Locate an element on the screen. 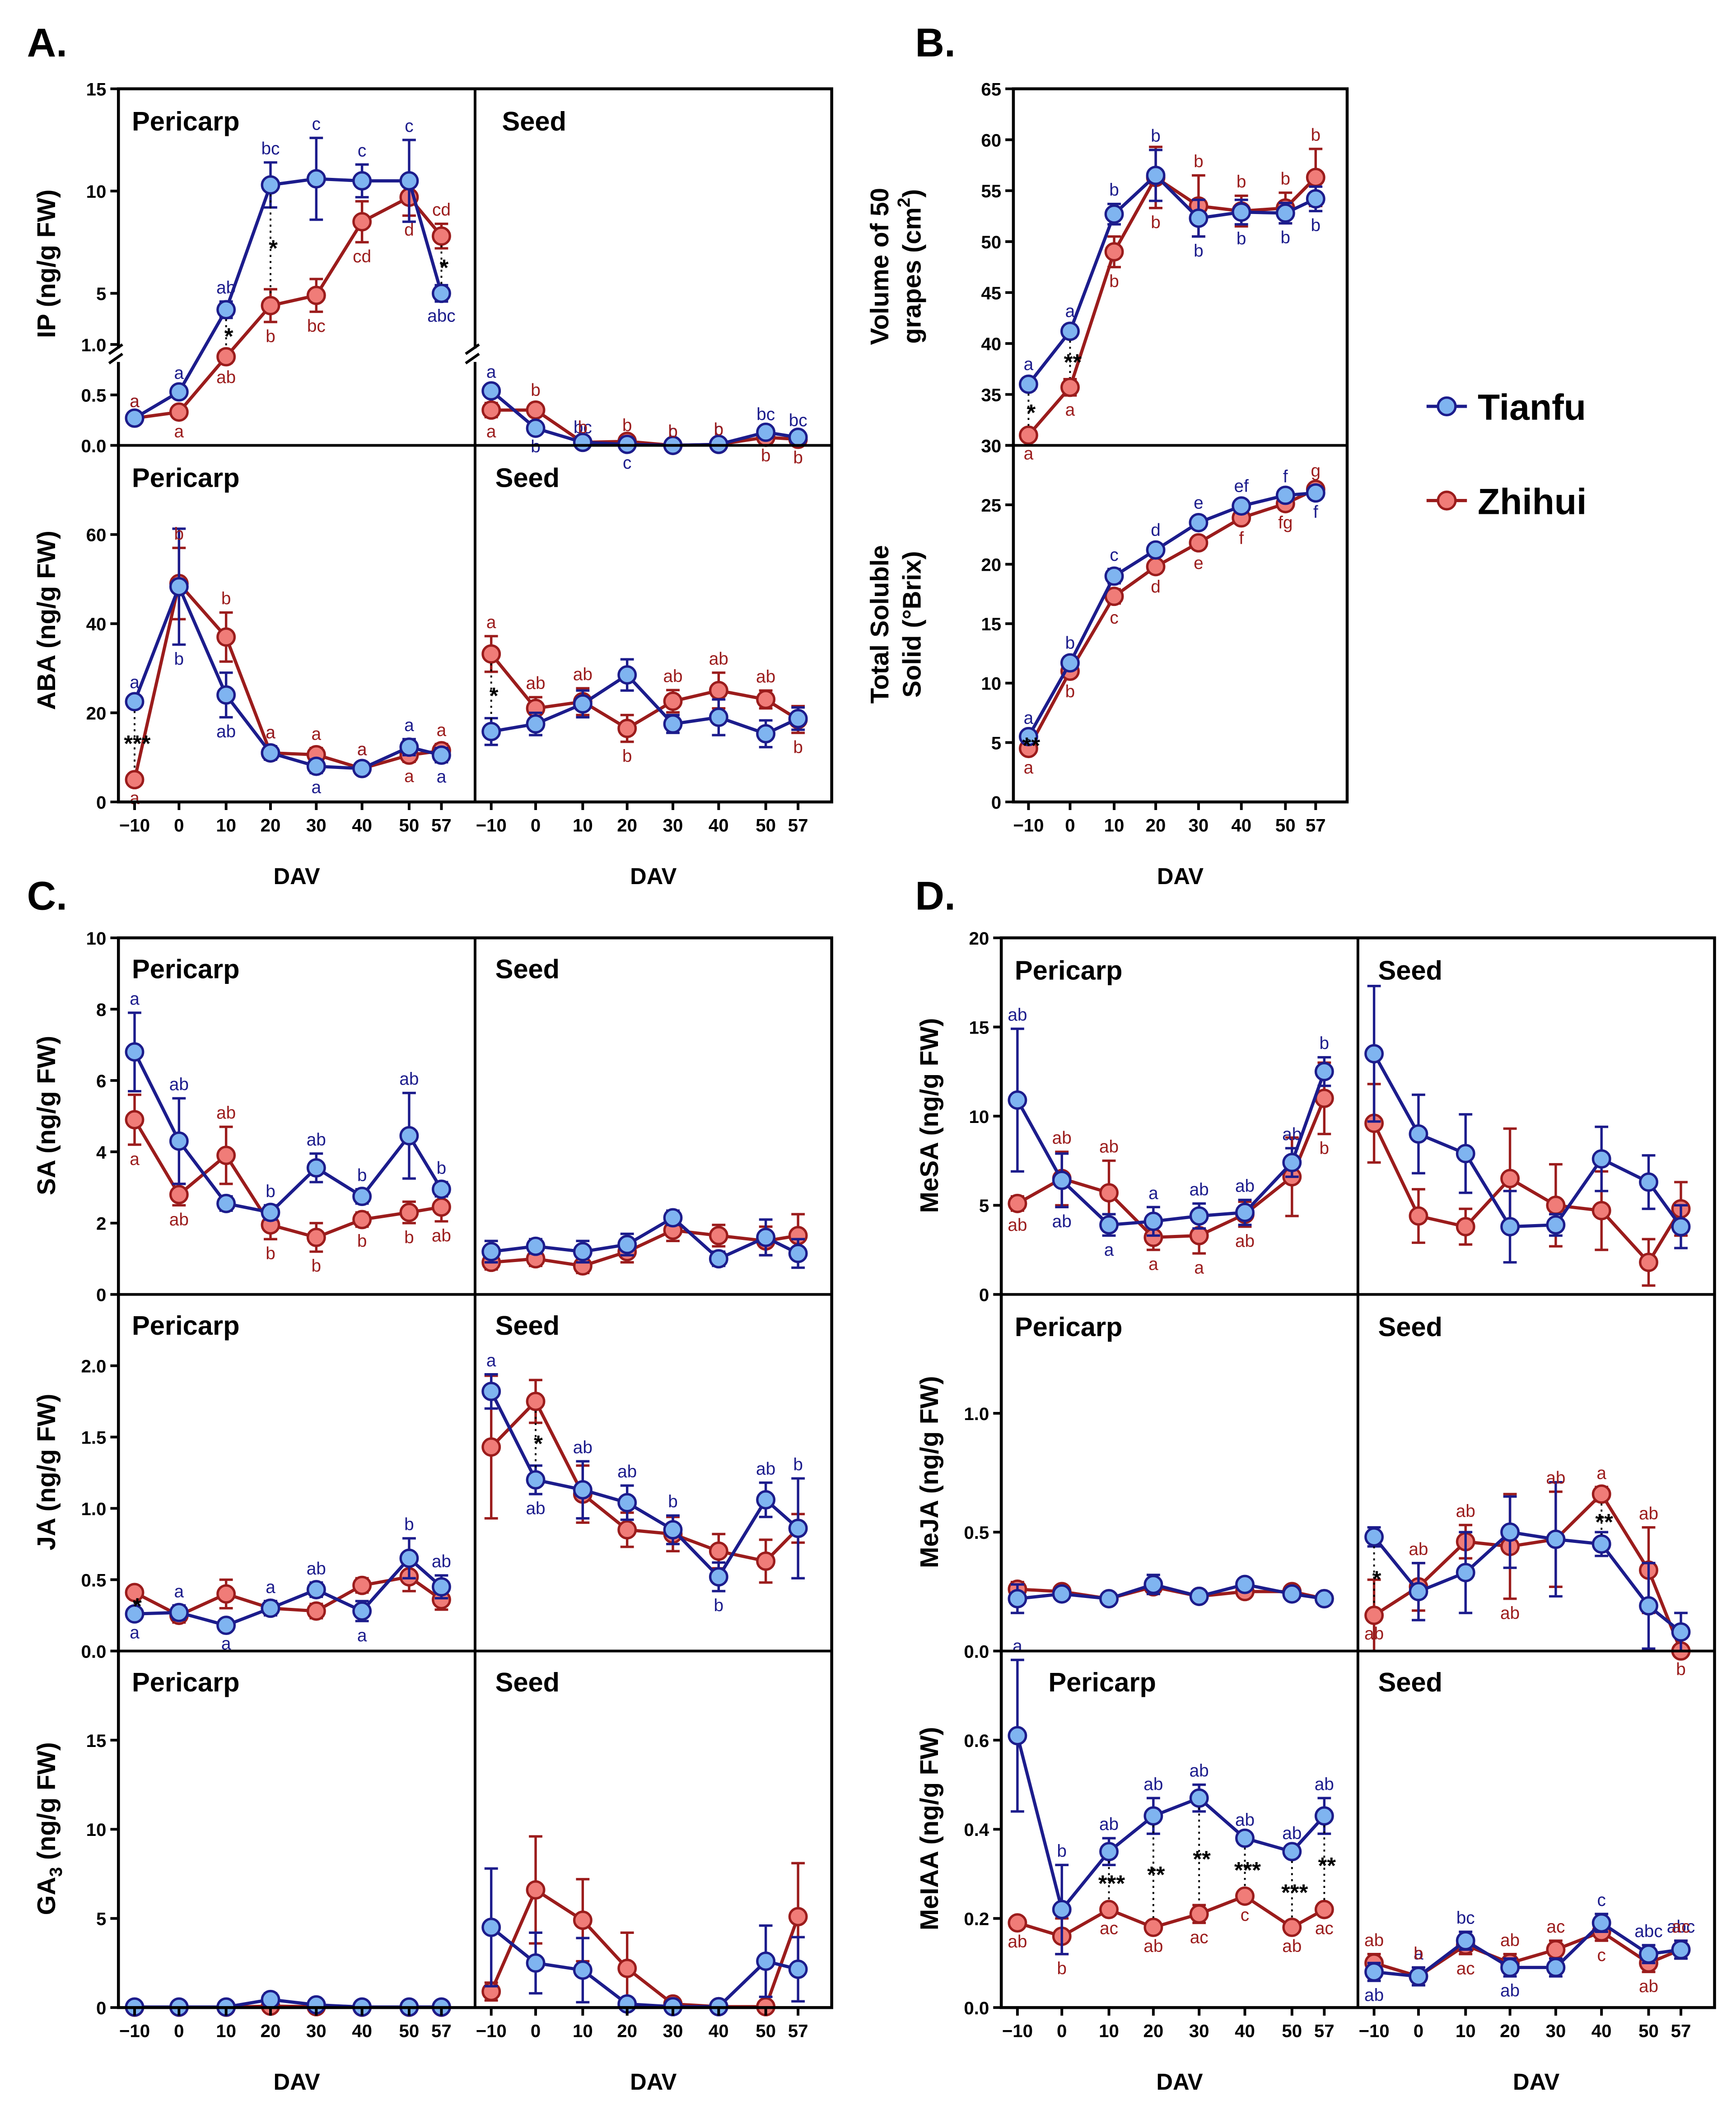  y-tick-label: 55 is located at coordinates (991, 191).